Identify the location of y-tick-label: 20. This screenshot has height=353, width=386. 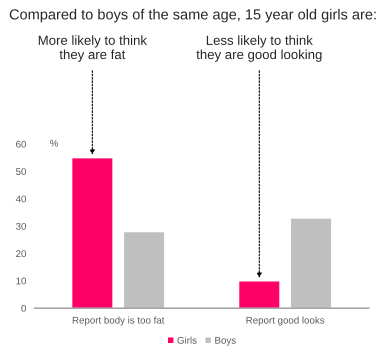
(21, 254).